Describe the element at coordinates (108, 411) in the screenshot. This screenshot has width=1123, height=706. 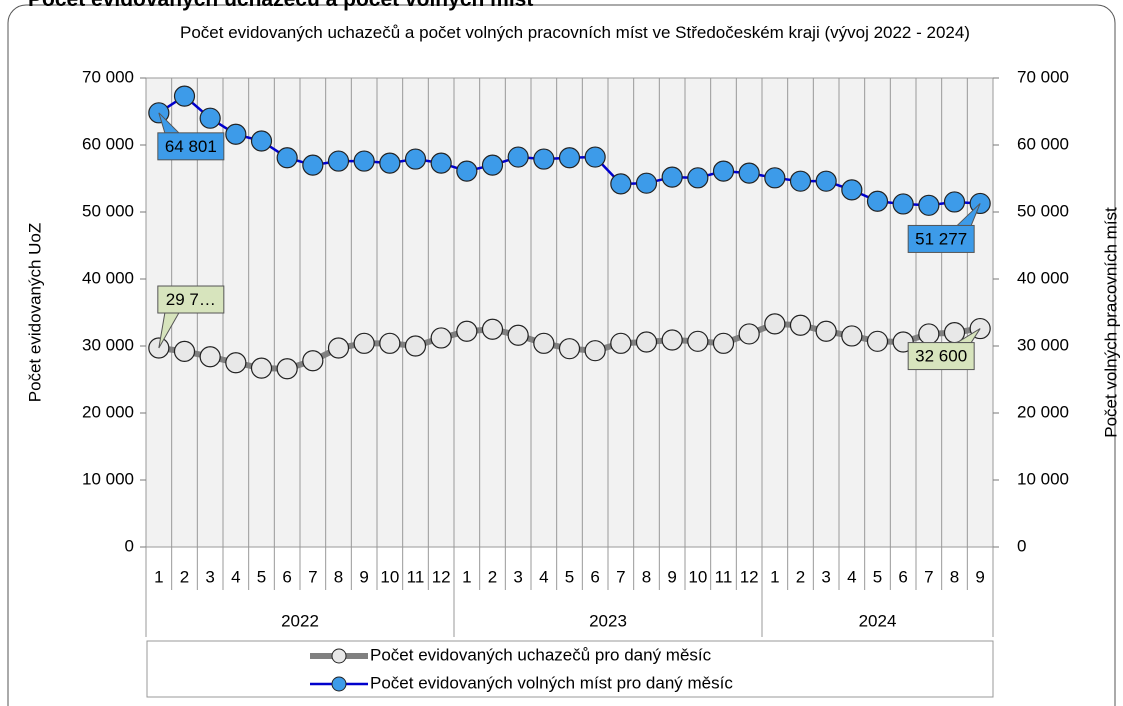
I see `y-tick-label: 20 000` at that location.